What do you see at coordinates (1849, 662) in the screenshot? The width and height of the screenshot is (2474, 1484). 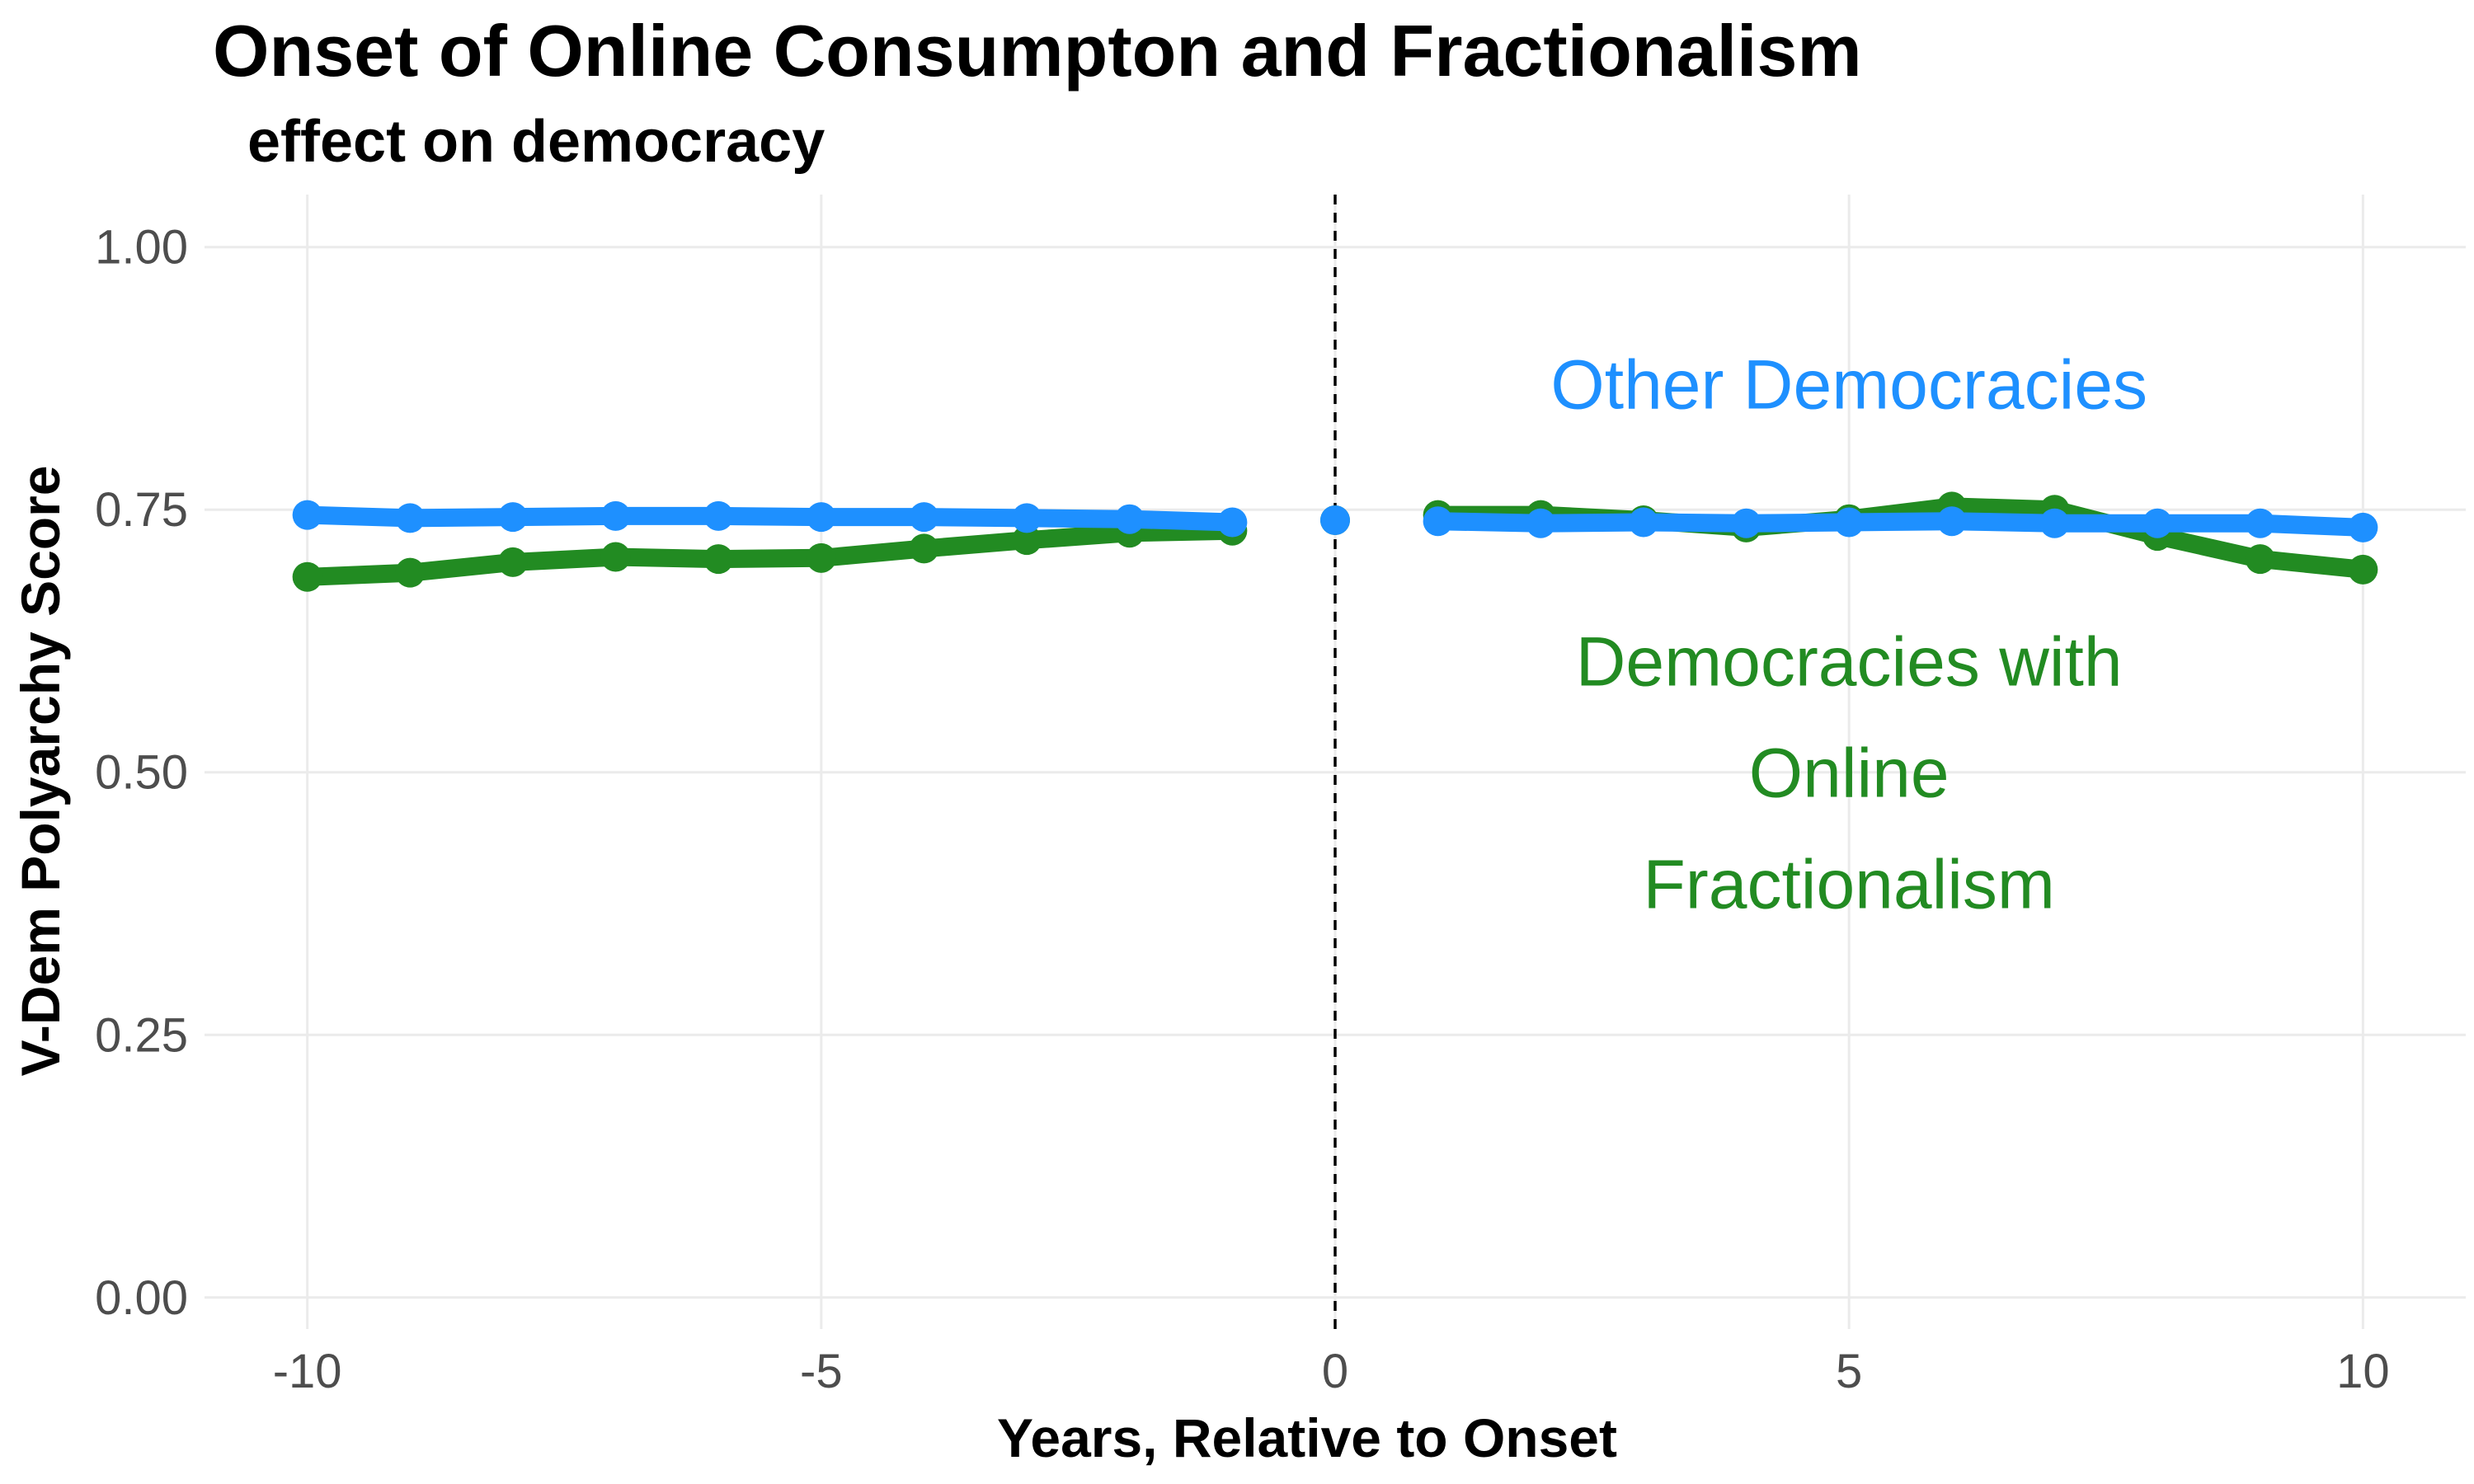 I see `annotation-label: Democracies with` at bounding box center [1849, 662].